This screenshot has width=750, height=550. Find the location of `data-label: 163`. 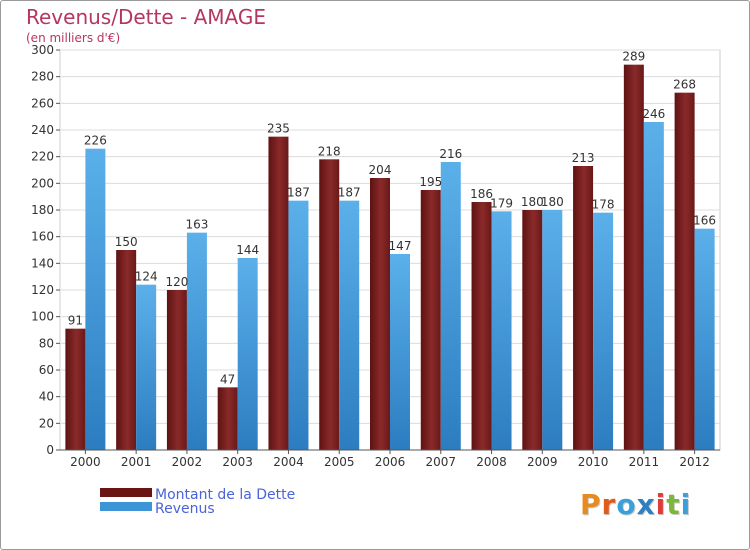

data-label: 163 is located at coordinates (196, 225).